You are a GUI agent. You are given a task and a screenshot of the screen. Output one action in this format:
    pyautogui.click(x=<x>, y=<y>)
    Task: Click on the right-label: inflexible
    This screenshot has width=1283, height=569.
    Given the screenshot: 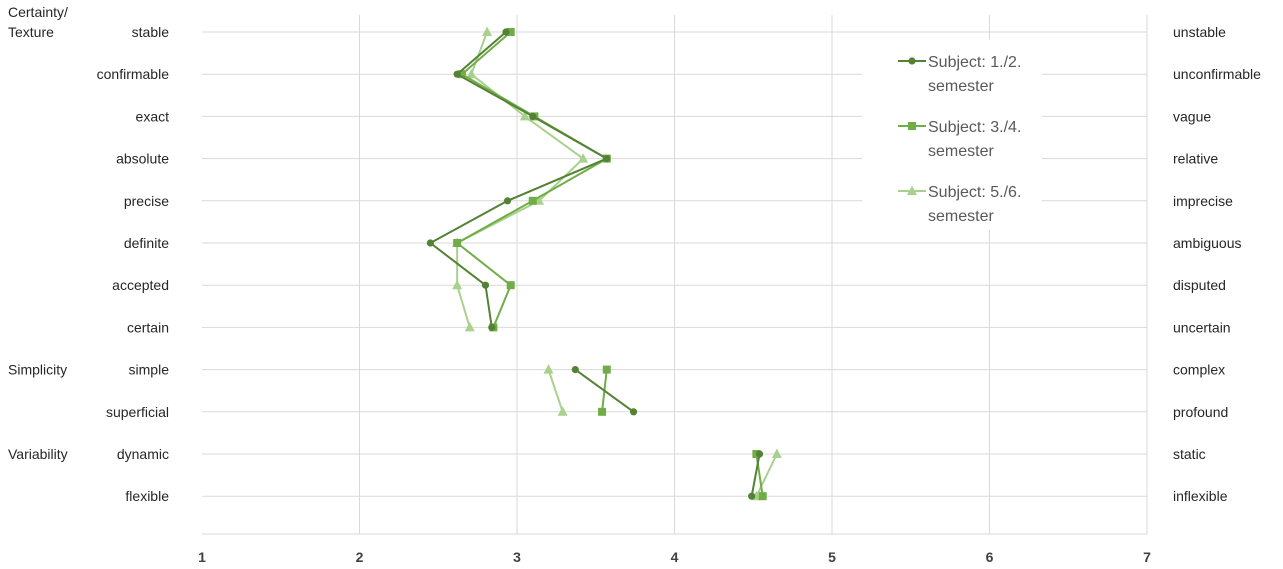 What is the action you would take?
    pyautogui.click(x=1200, y=496)
    